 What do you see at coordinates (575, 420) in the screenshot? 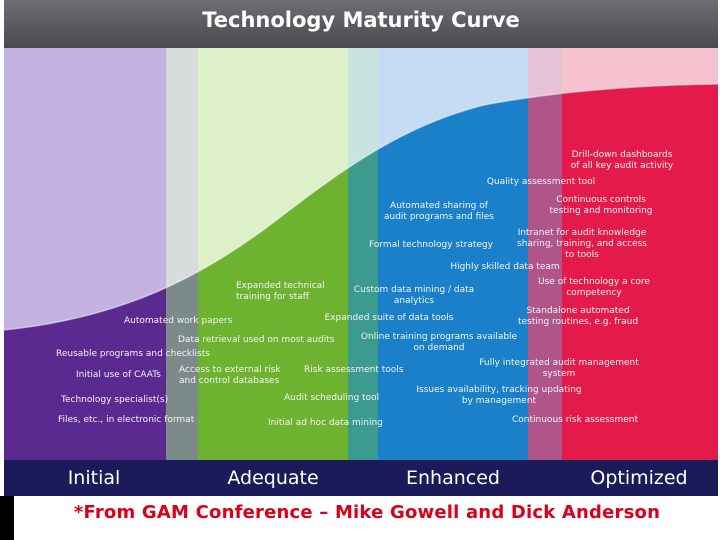
I see `item-continuous-risk: Continuous risk assessment` at bounding box center [575, 420].